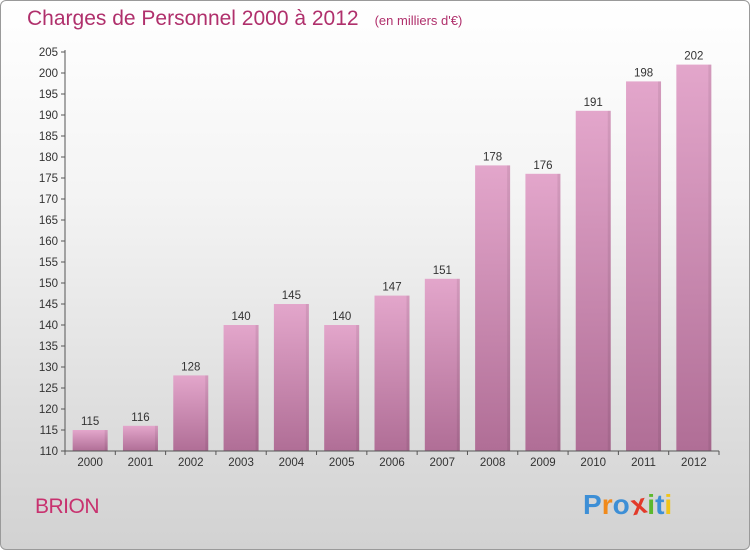  Describe the element at coordinates (492, 157) in the screenshot. I see `bar-value-label: 178` at that location.